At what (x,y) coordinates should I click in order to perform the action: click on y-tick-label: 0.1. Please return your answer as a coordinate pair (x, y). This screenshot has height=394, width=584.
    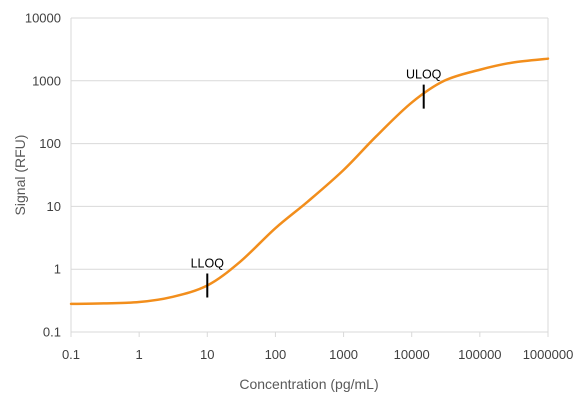
    Looking at the image, I should click on (52, 332).